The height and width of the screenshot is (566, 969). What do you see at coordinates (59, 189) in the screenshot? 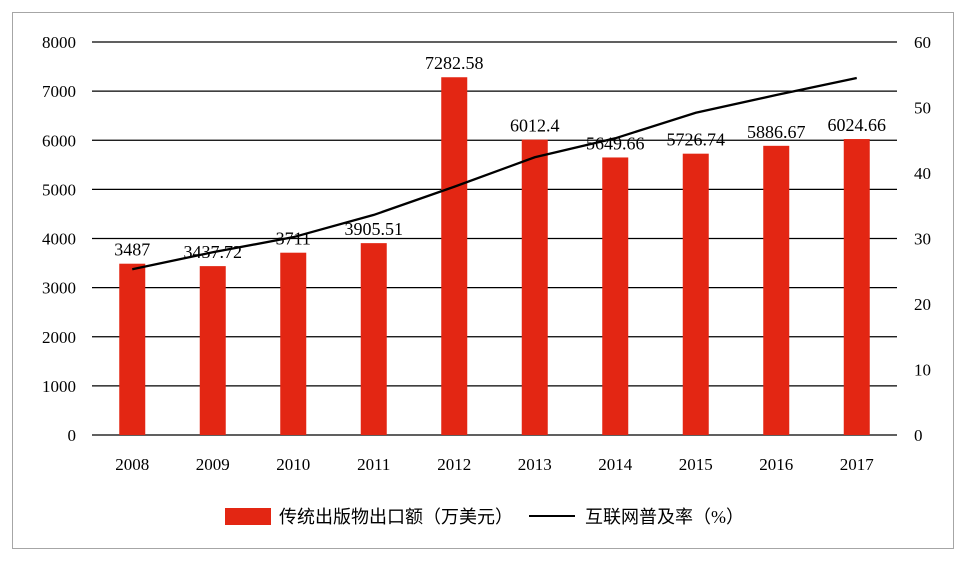
I see `left-axis-tick-label: 5000` at bounding box center [59, 189].